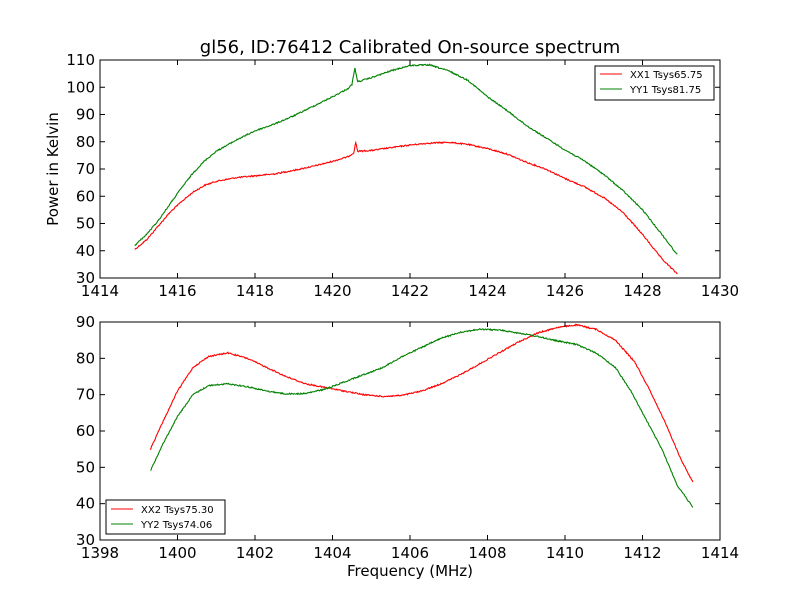 The width and height of the screenshot is (800, 600). I want to click on bottom-legend-box, so click(165, 517).